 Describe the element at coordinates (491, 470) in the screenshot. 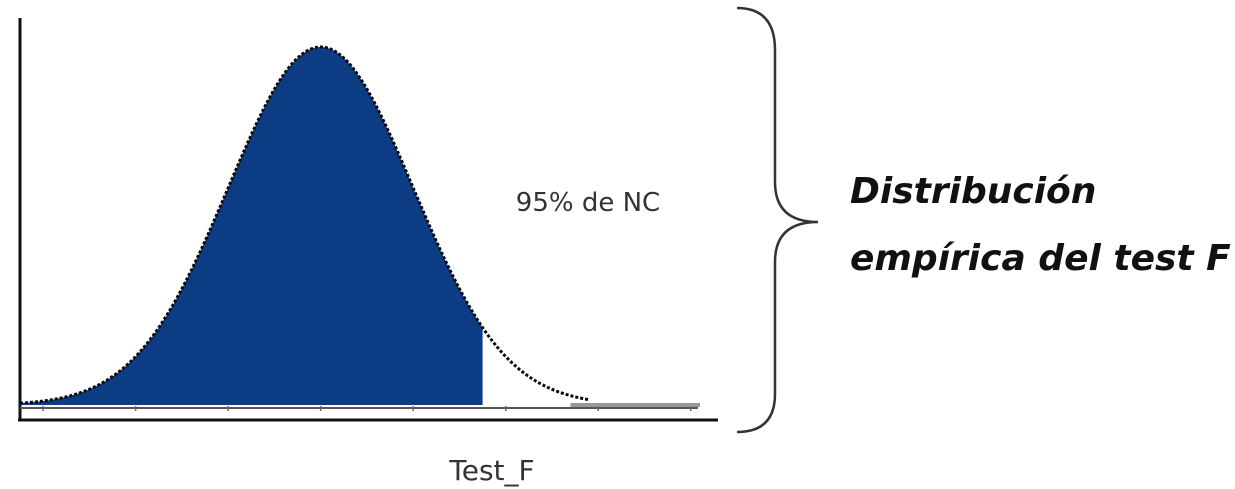

I see `x-axis-title: Test_F` at that location.